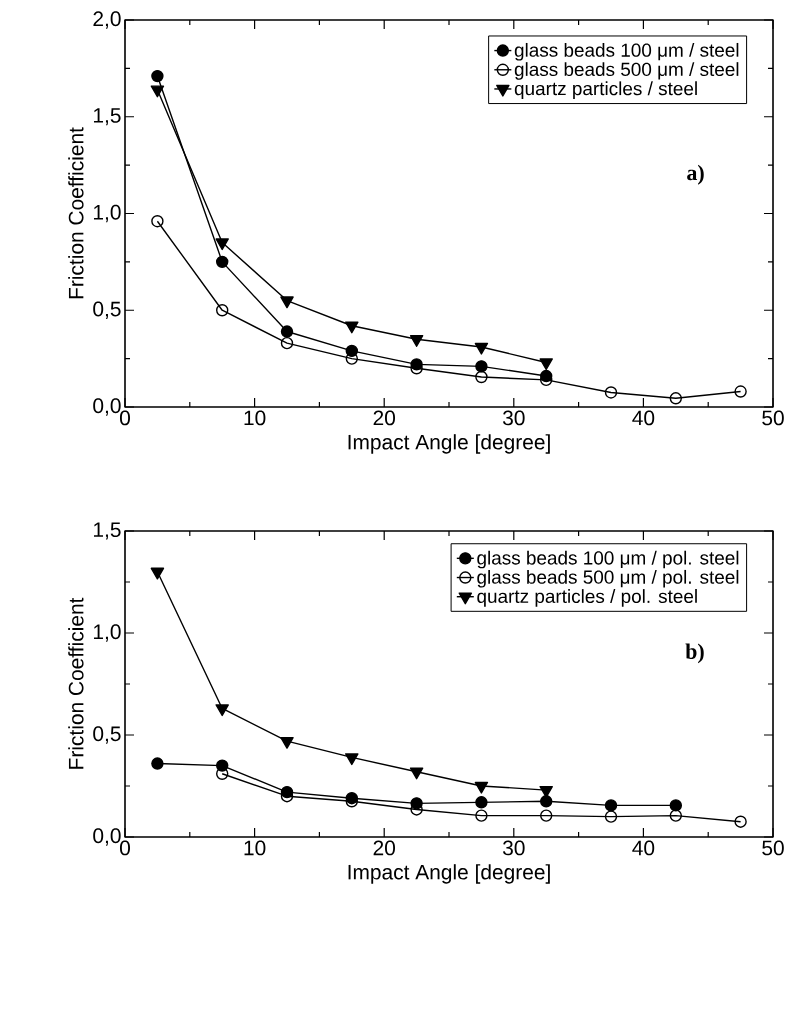  I want to click on legend-label: glass beads 500 μm / pol. steel, so click(608, 578).